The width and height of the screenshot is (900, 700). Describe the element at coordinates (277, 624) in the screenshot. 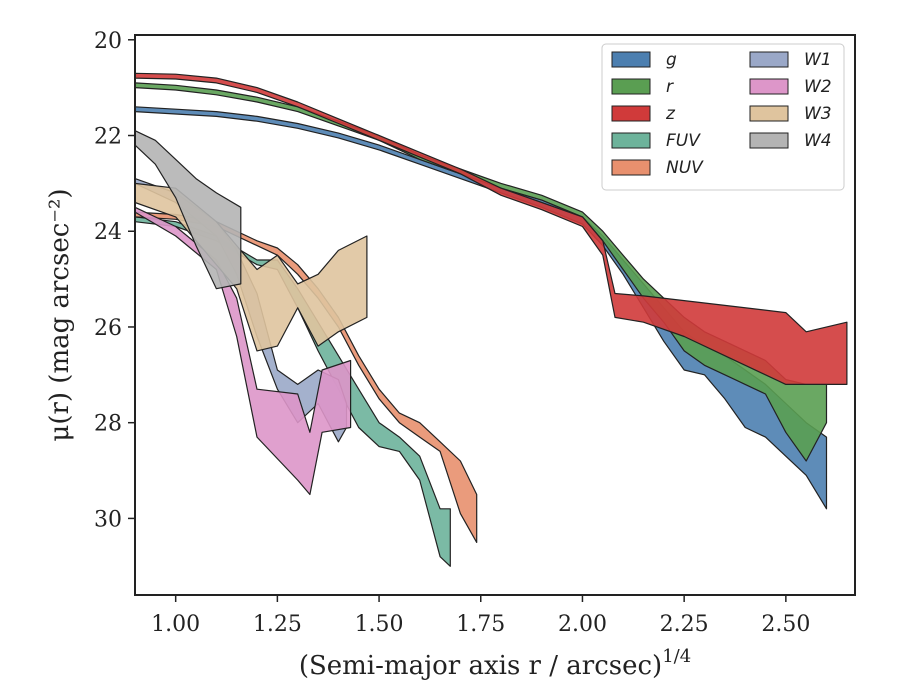

I see `x-tick-label: 1.25` at that location.